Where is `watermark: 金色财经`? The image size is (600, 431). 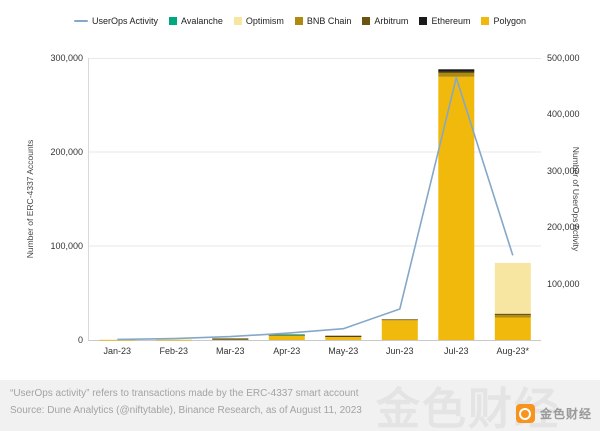 watermark: 金色财经 is located at coordinates (553, 413).